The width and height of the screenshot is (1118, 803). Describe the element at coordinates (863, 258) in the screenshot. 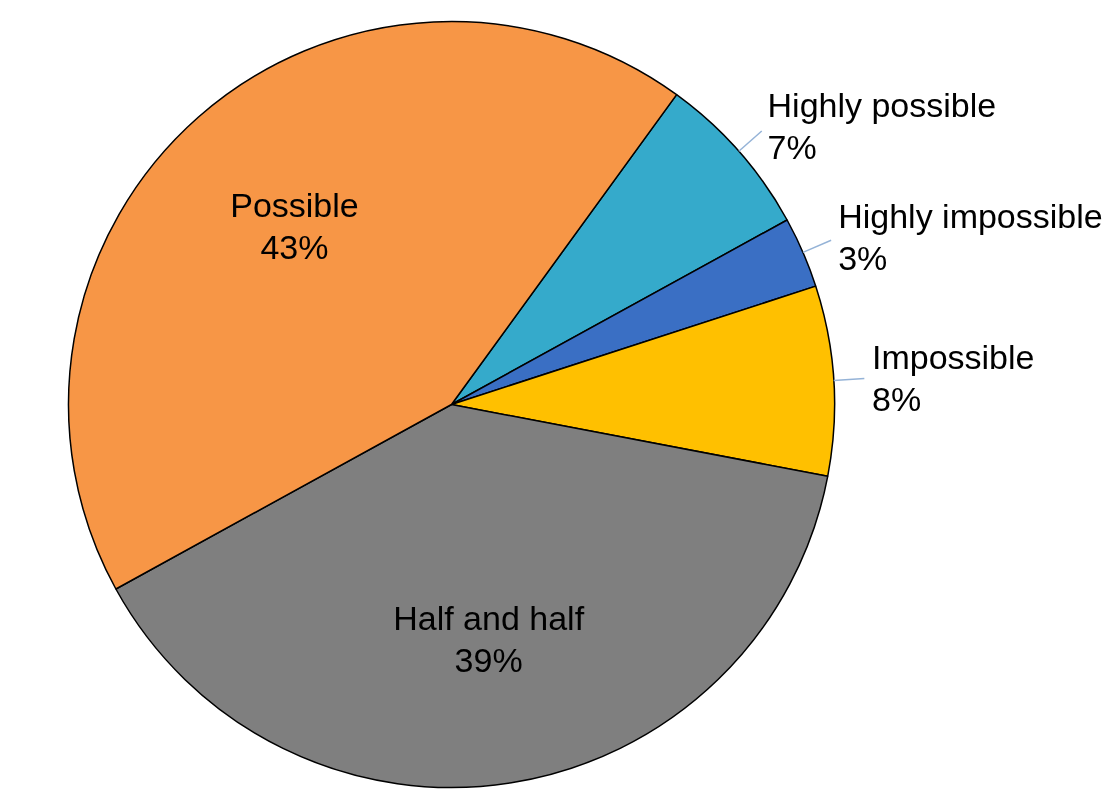

I see `data-label: 3%` at that location.